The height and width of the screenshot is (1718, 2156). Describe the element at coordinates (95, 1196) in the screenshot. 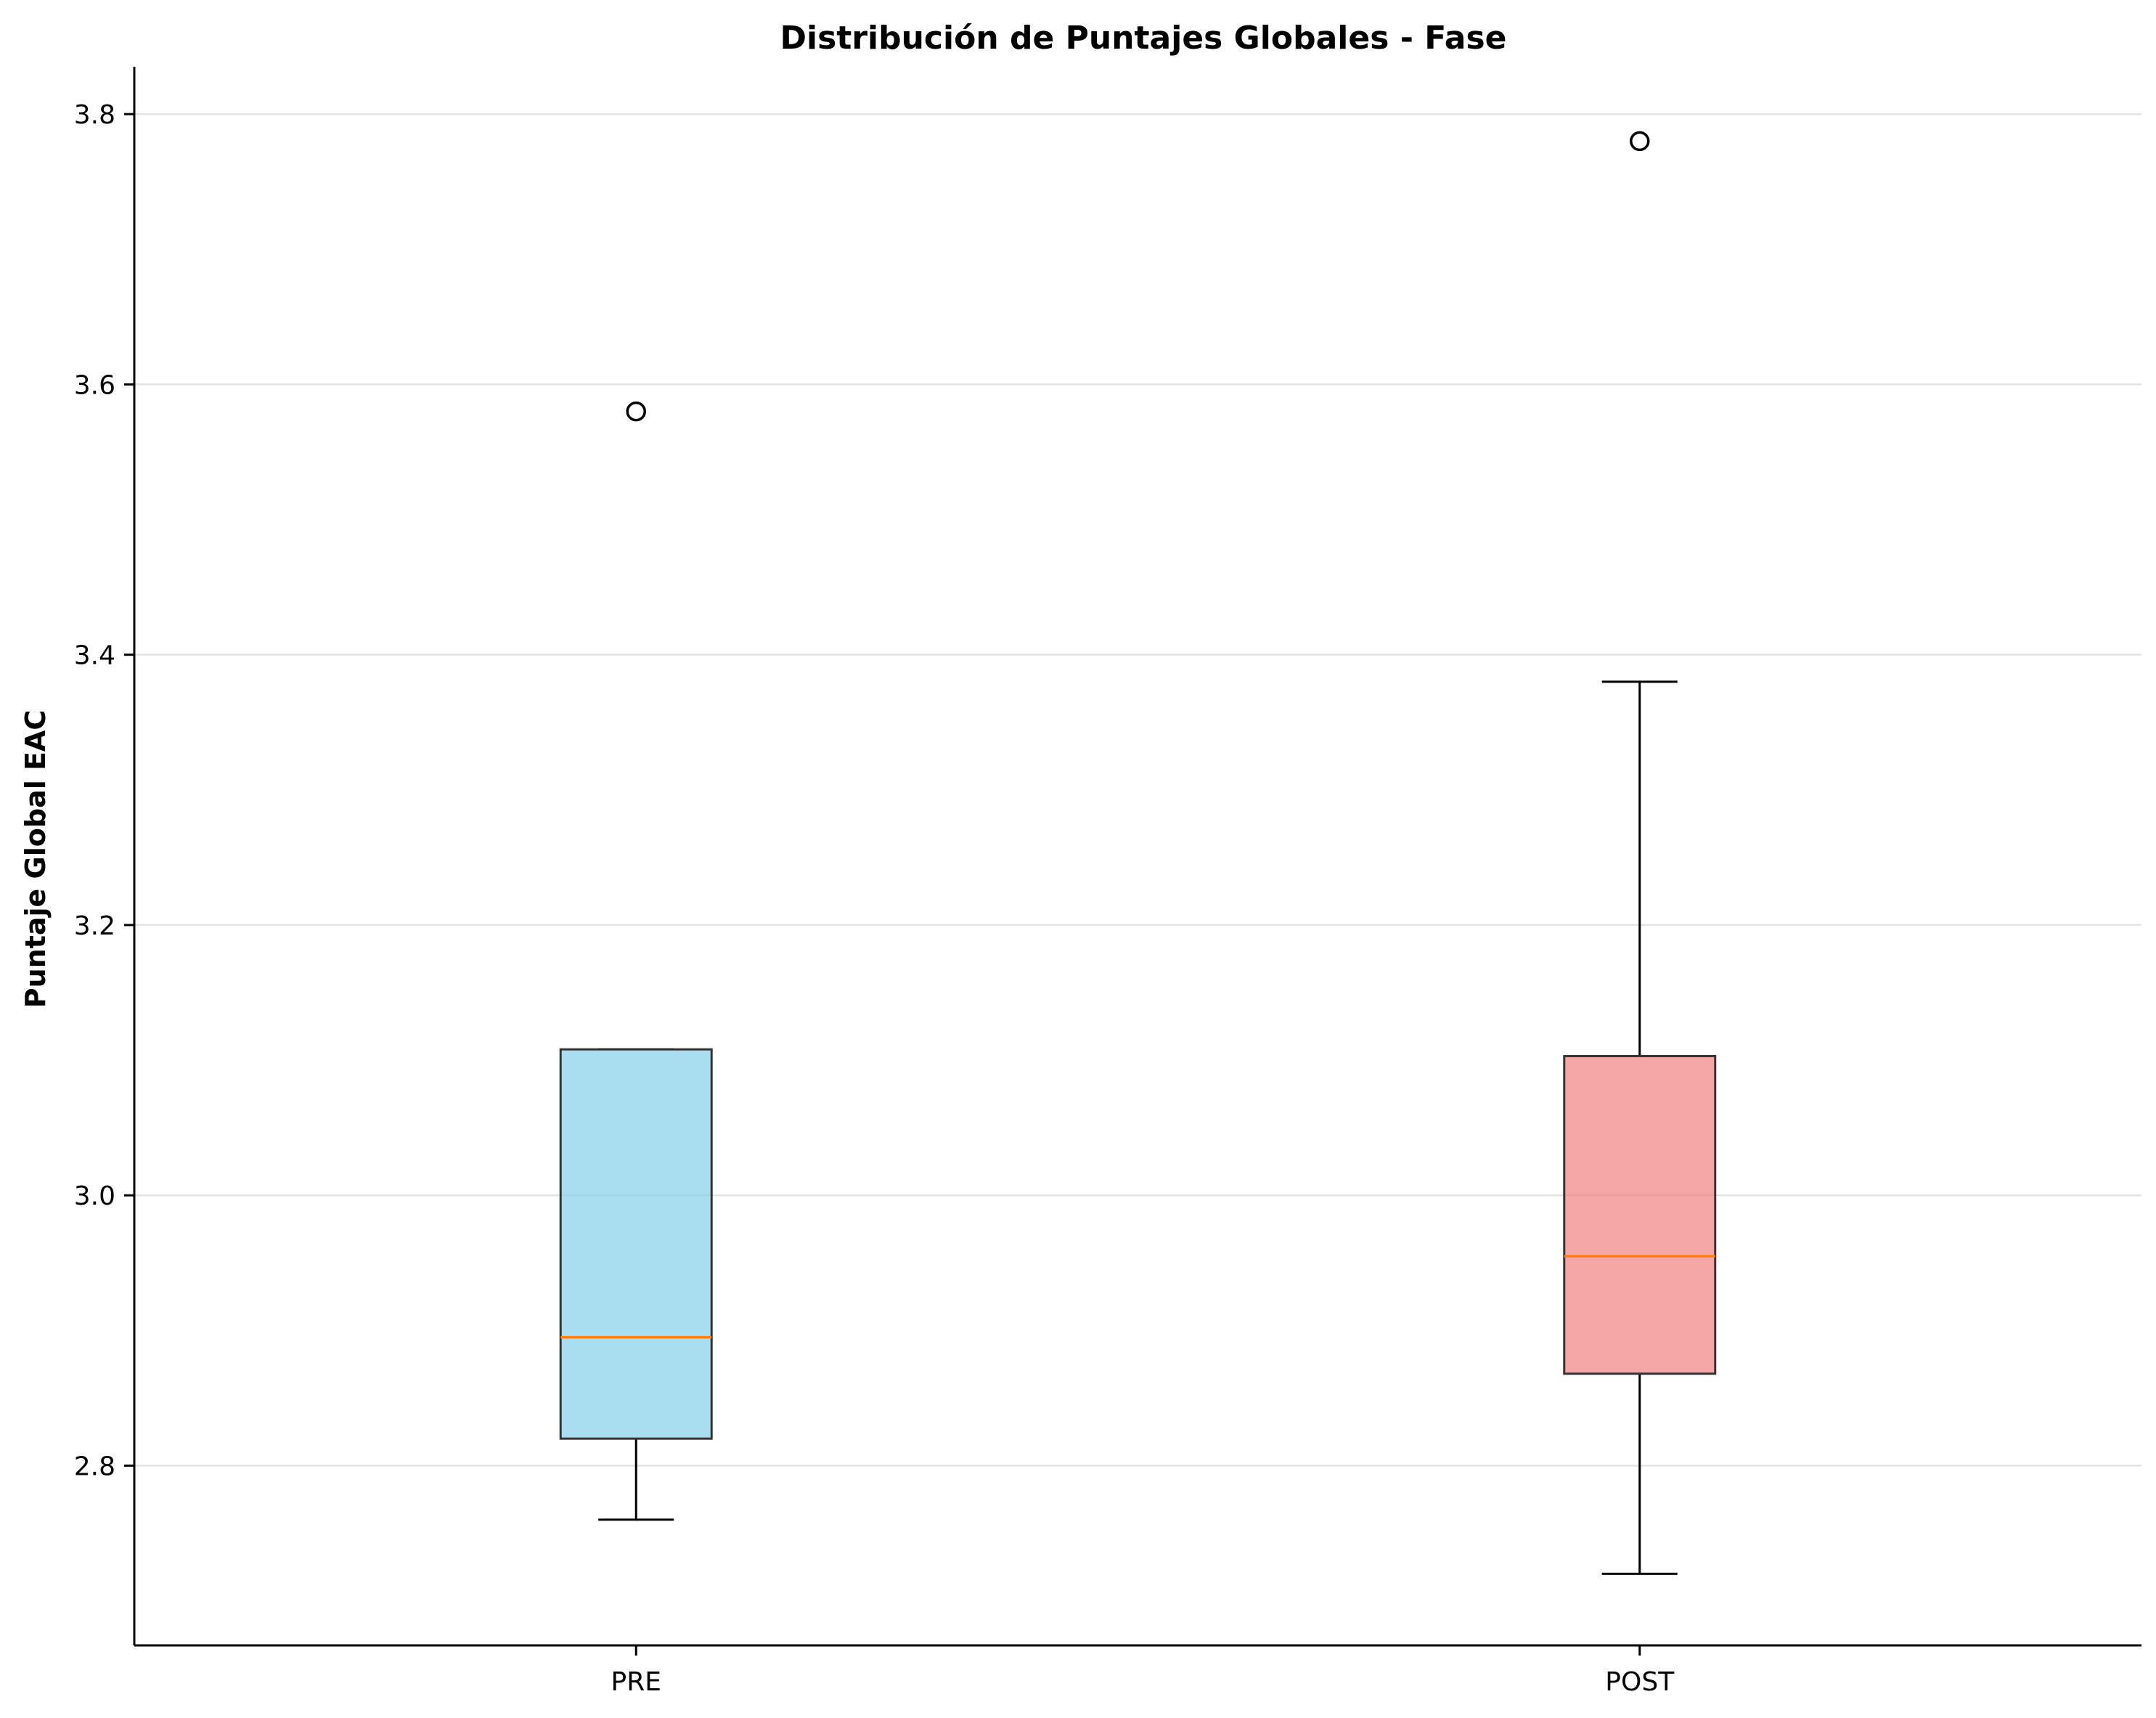

I see `y-tick-label: 3.0` at that location.